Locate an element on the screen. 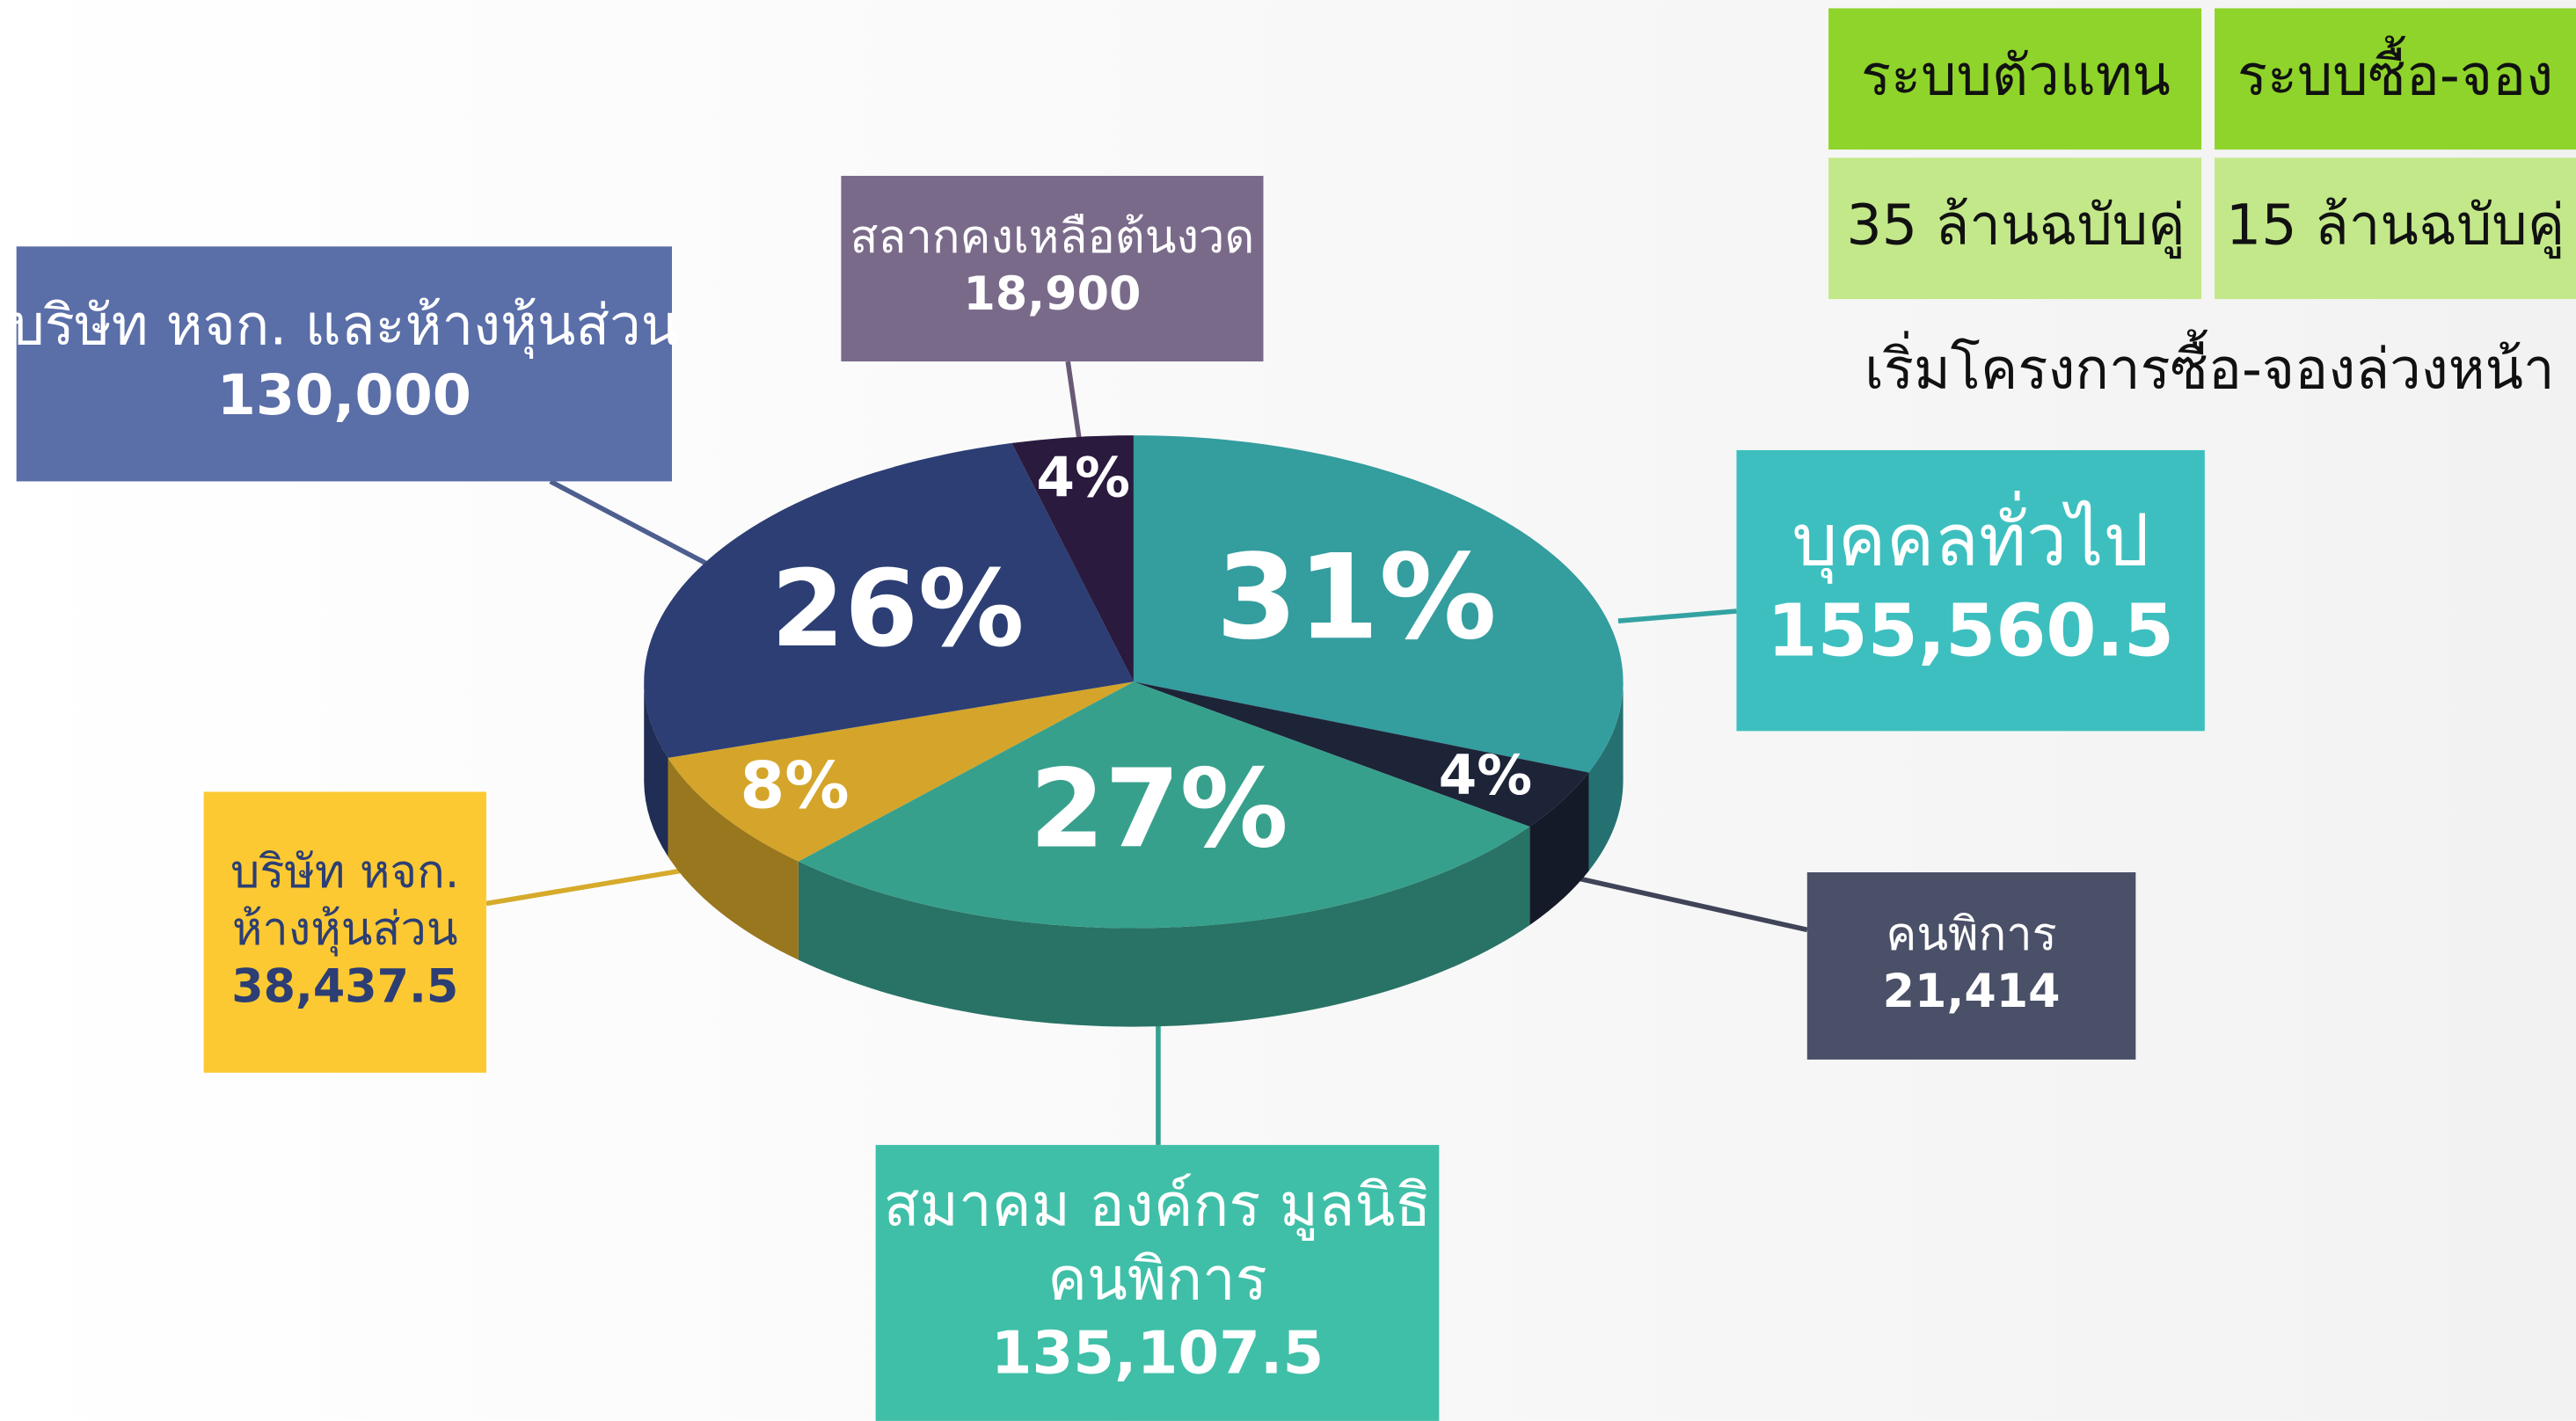  callout-amount: 21,414 is located at coordinates (1972, 991).